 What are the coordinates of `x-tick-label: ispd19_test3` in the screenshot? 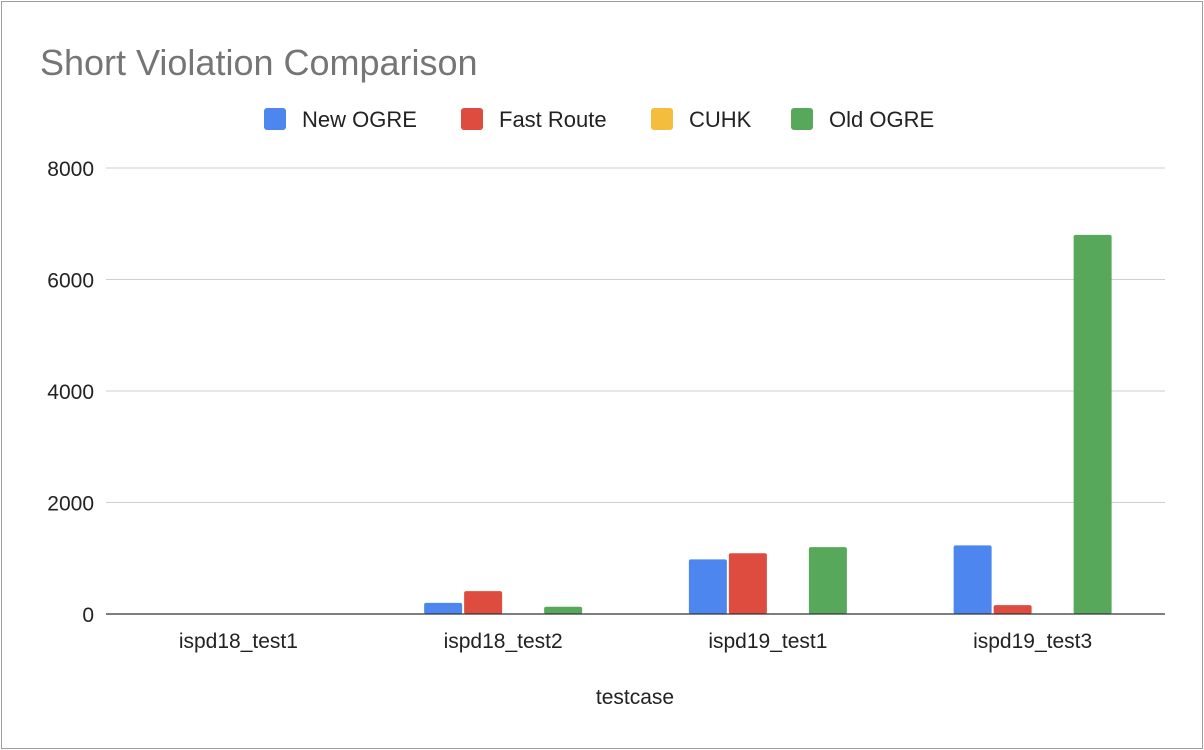 It's located at (1032, 641).